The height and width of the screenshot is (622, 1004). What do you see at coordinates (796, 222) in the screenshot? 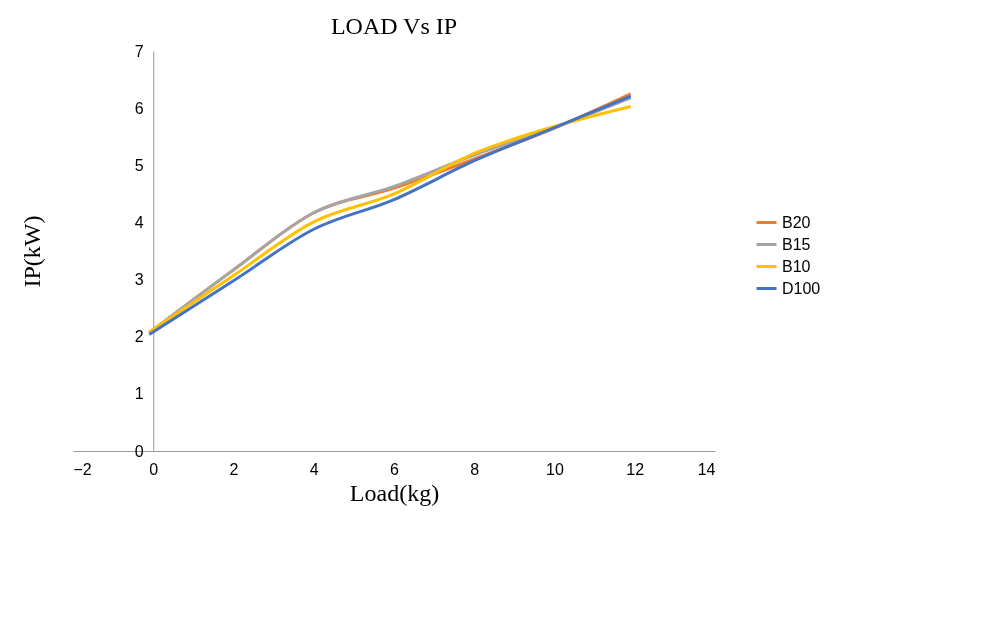
I see `legend-label: B20` at bounding box center [796, 222].